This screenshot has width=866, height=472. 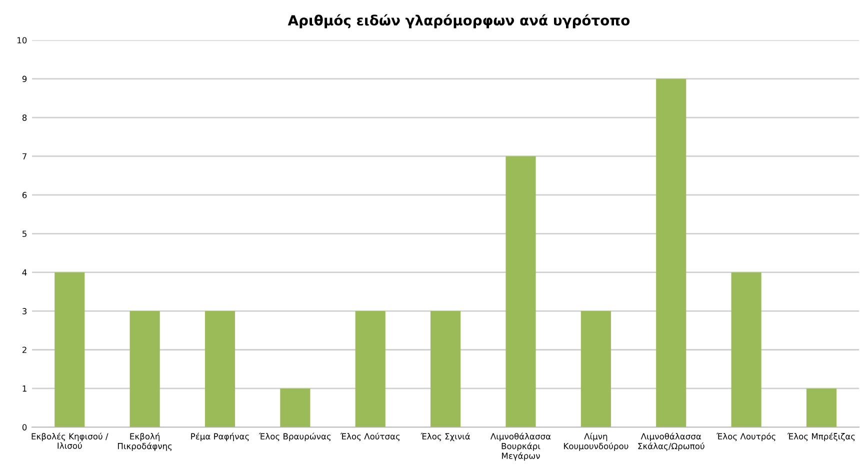 What do you see at coordinates (671, 441) in the screenshot?
I see `x-tick-label: Λιμνοθάλασσα Σκάλας/Ωρωπού` at bounding box center [671, 441].